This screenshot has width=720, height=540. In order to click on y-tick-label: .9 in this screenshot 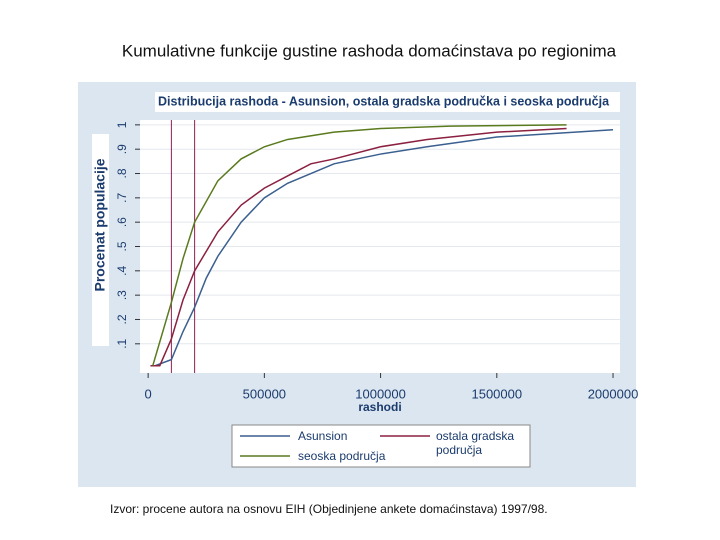, I will do `click(122, 149)`.